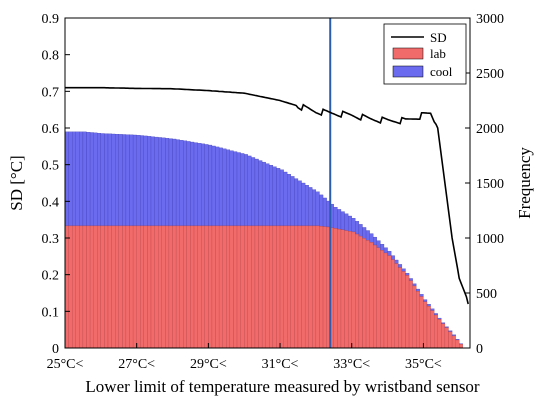  I want to click on x-tick-label: 27°C<, so click(136, 364).